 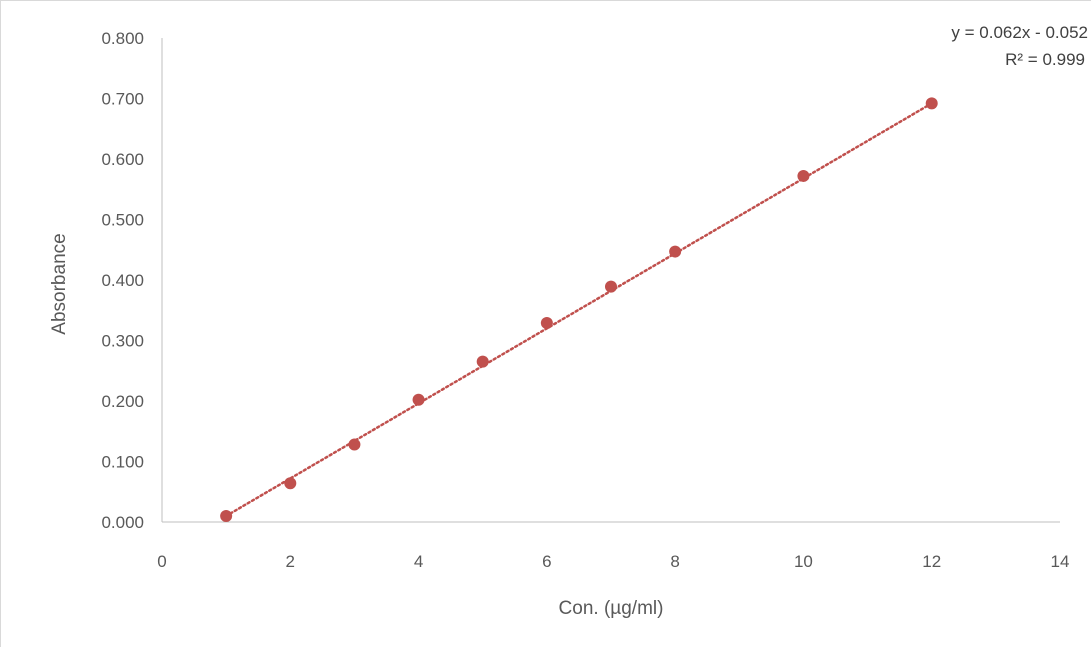 What do you see at coordinates (122, 38) in the screenshot?
I see `y-tick-label: 0.800` at bounding box center [122, 38].